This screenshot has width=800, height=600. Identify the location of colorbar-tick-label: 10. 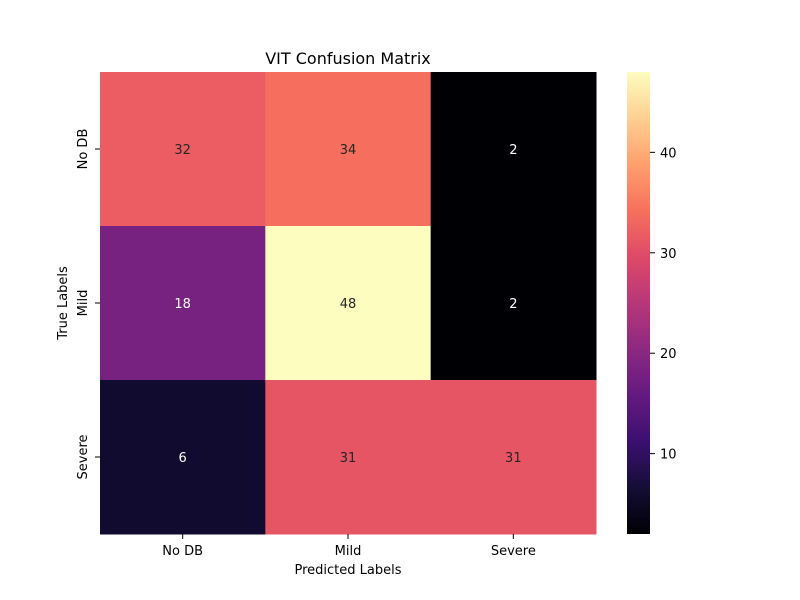
(668, 455).